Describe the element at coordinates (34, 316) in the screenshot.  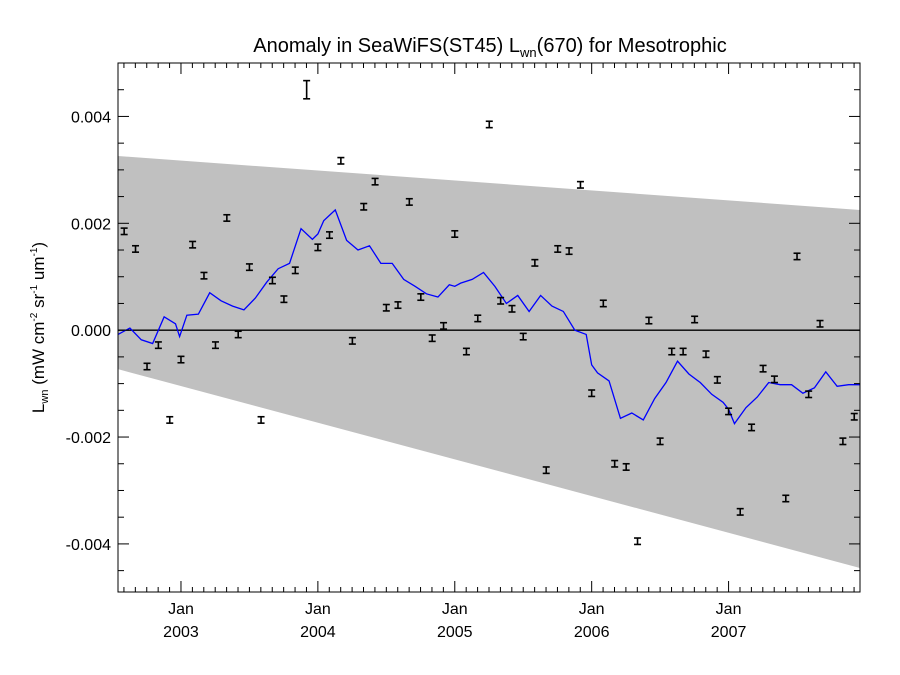
I see `y-axis-label-unit-part: -2` at that location.